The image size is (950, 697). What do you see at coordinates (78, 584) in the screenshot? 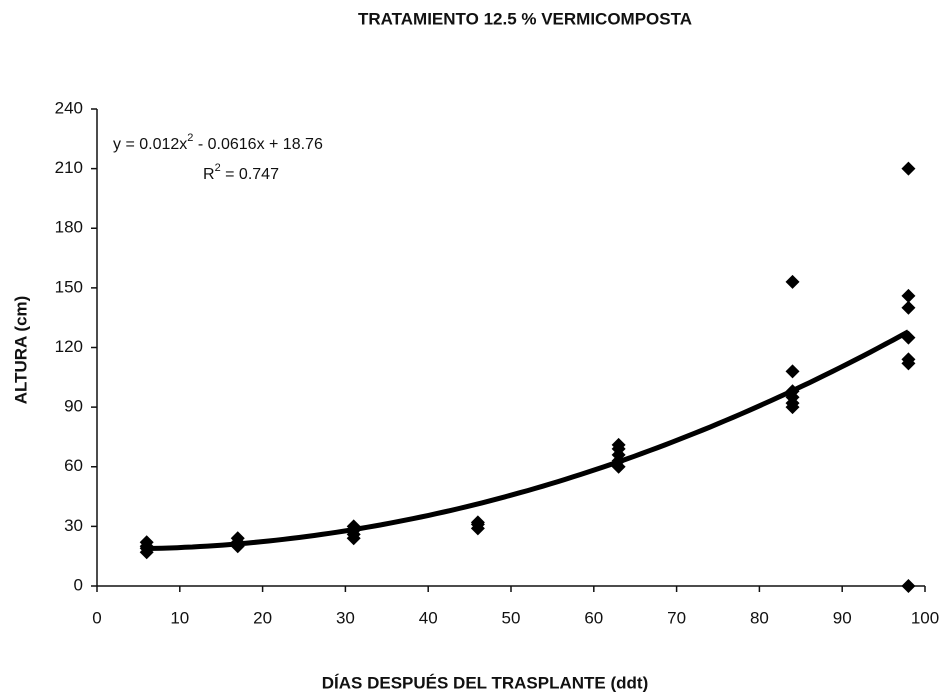
I see `y-tick-label: 0` at bounding box center [78, 584].